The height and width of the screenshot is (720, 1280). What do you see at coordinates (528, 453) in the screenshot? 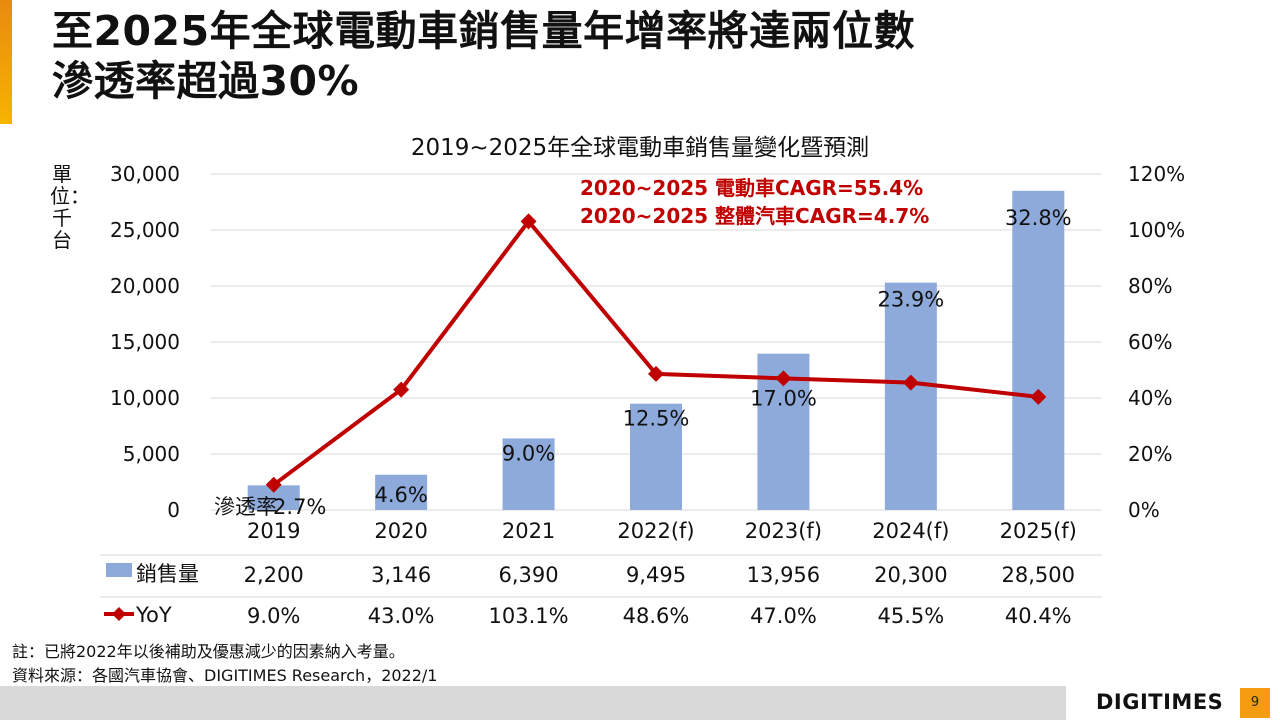
I see `penetration-label: 9.0%` at bounding box center [528, 453].